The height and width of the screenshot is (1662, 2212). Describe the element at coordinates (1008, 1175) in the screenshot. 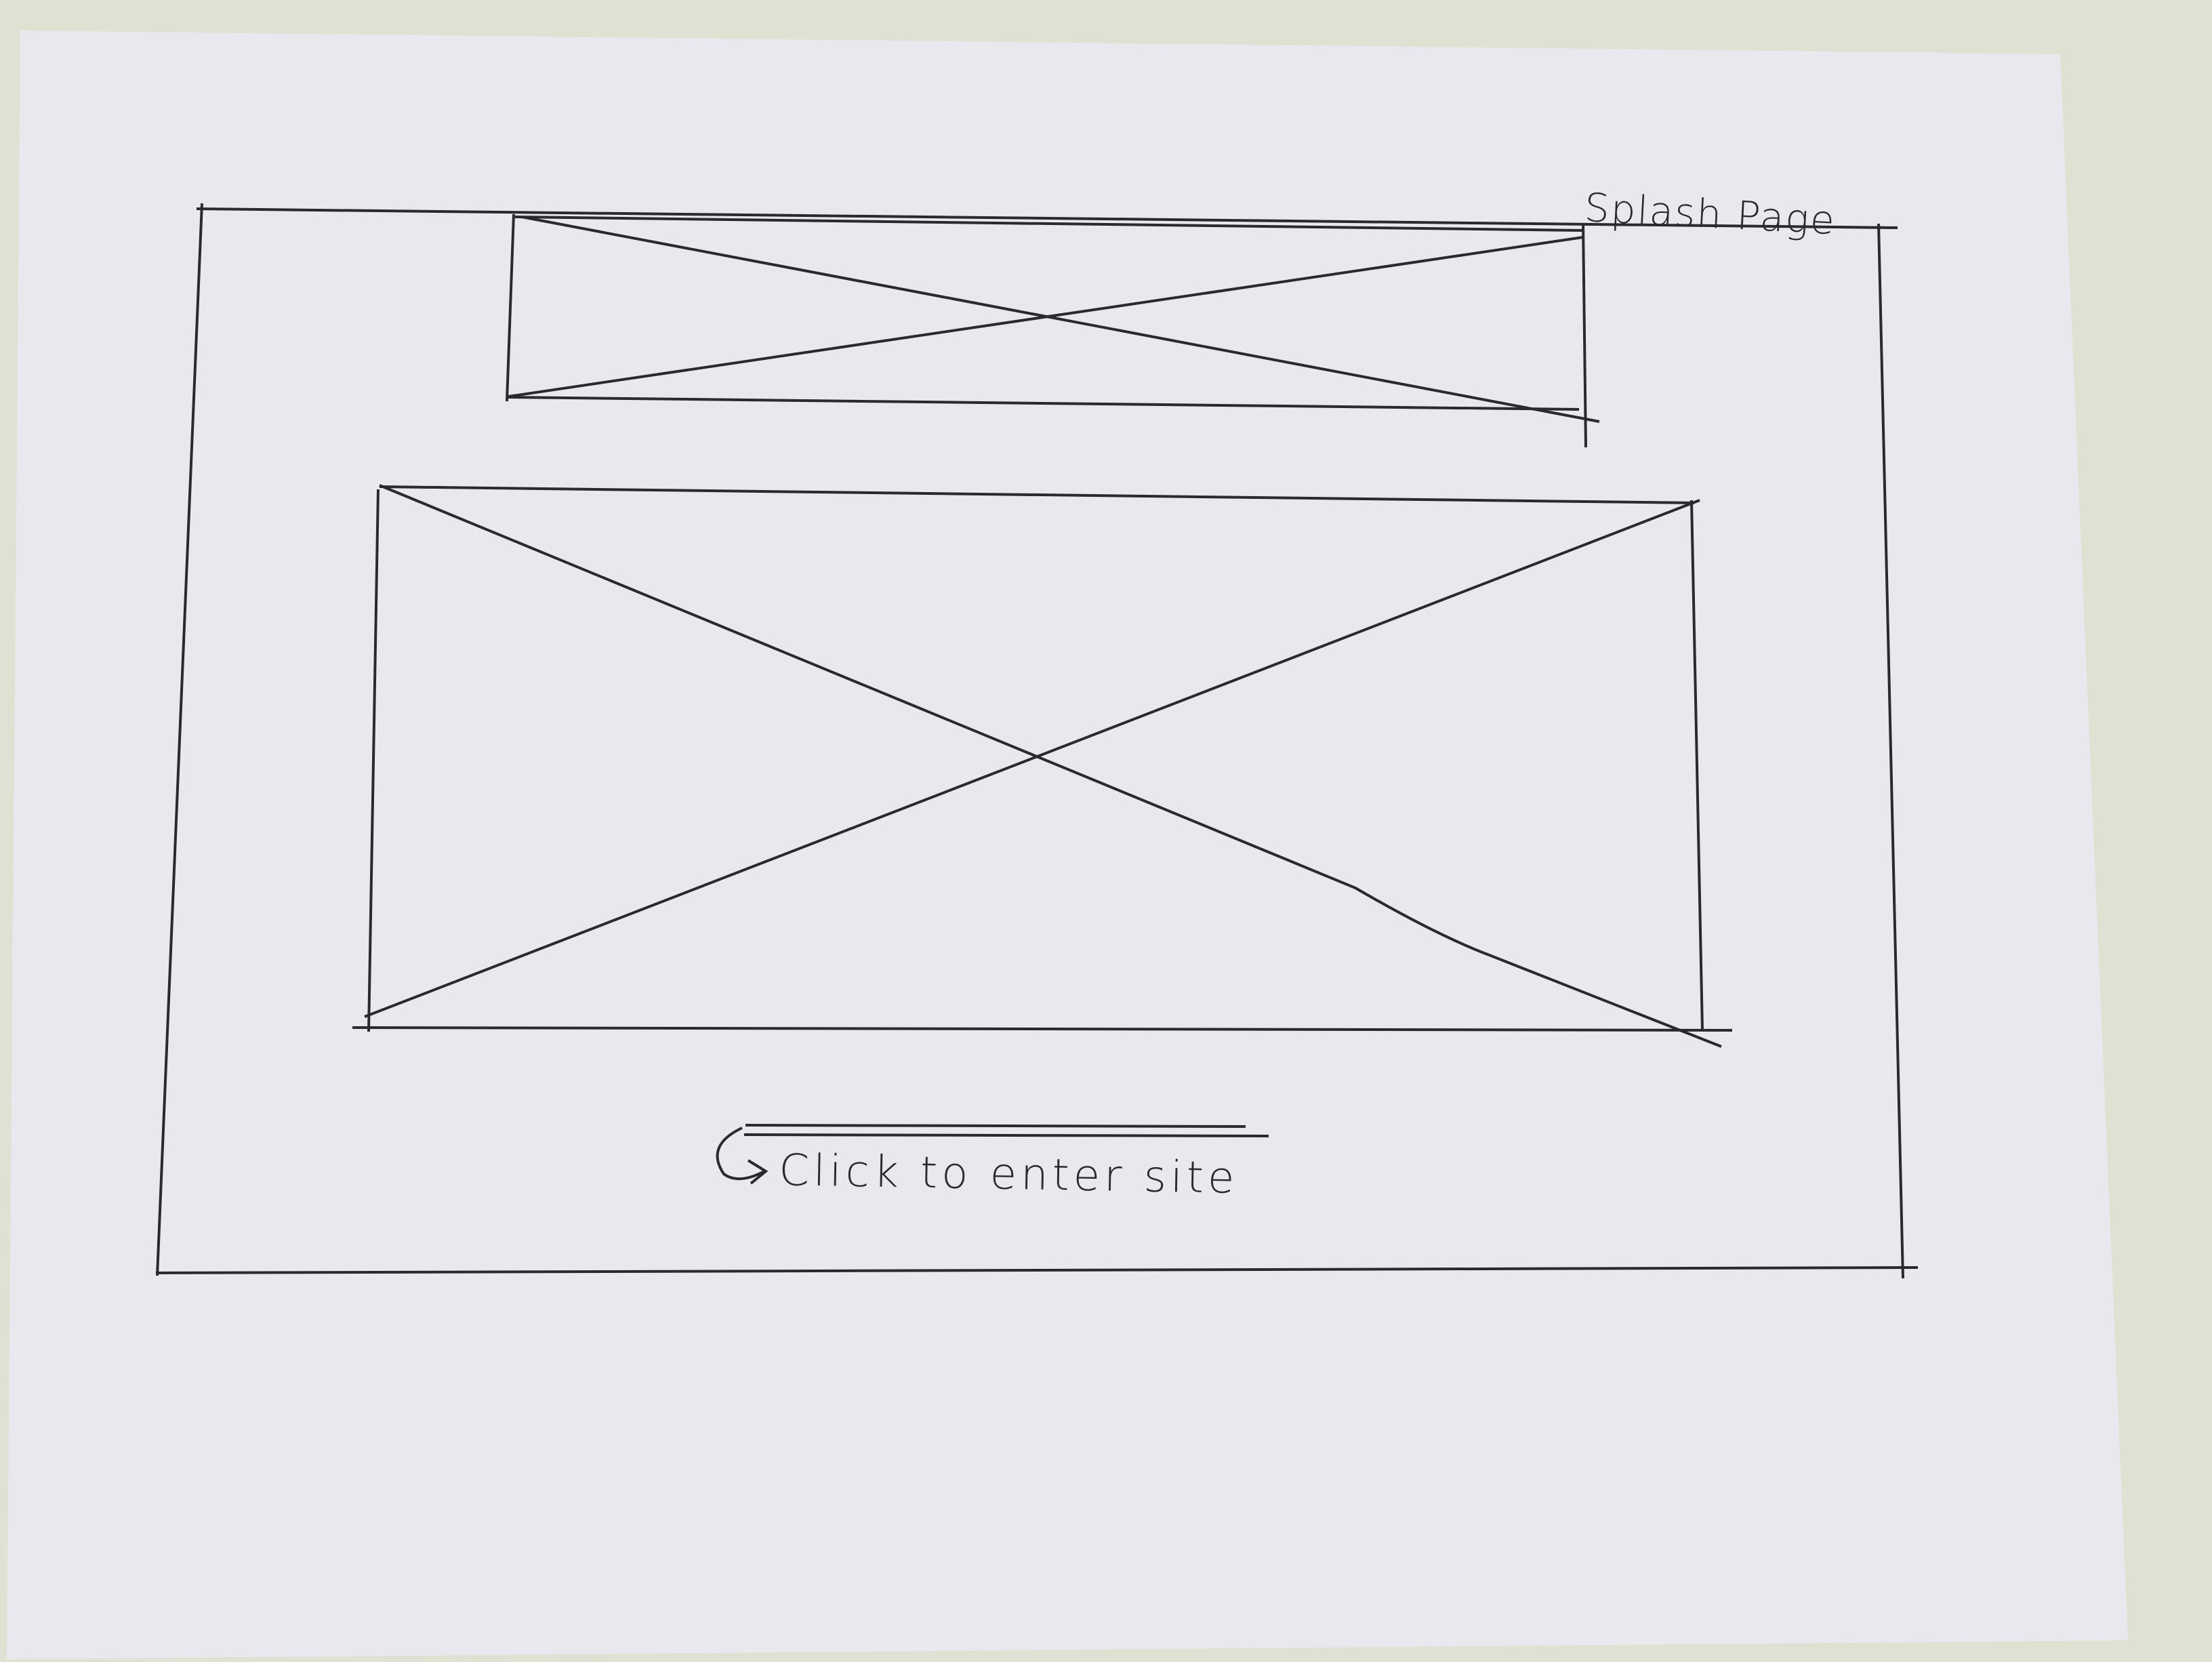

I see `enter-site-link: Click to enter site` at that location.